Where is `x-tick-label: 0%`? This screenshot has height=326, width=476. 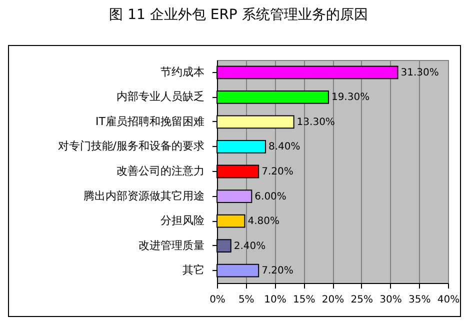
x-tick-label: 0% is located at coordinates (218, 300).